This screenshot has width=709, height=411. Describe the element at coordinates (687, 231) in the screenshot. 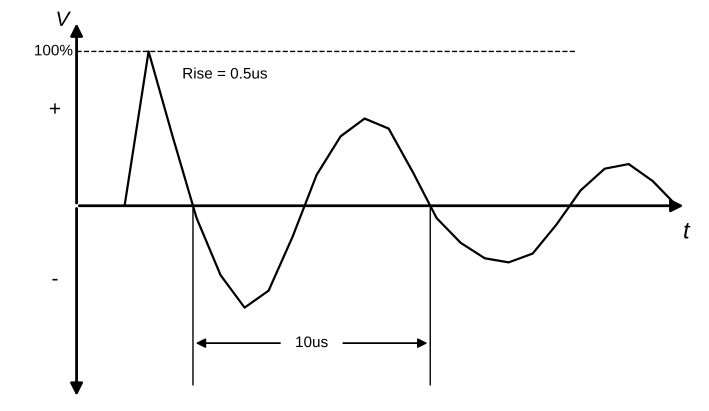

I see `x-axis-title: t` at that location.